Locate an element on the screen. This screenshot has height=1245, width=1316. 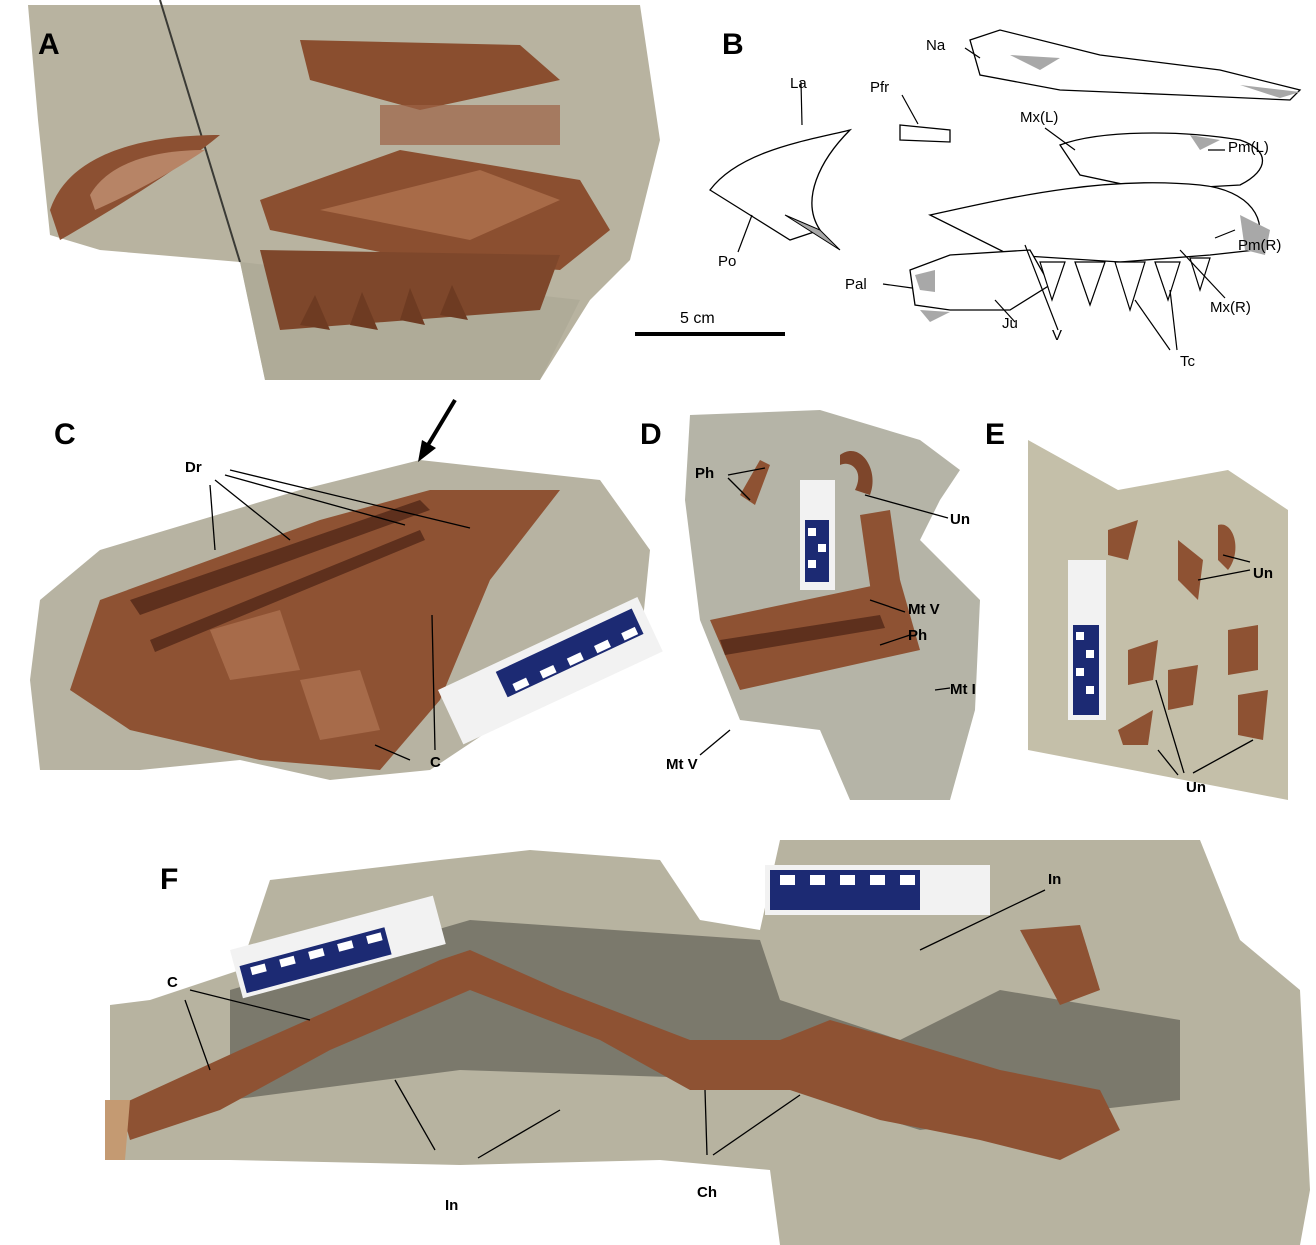
panel-c-image is located at coordinates (346, 589).